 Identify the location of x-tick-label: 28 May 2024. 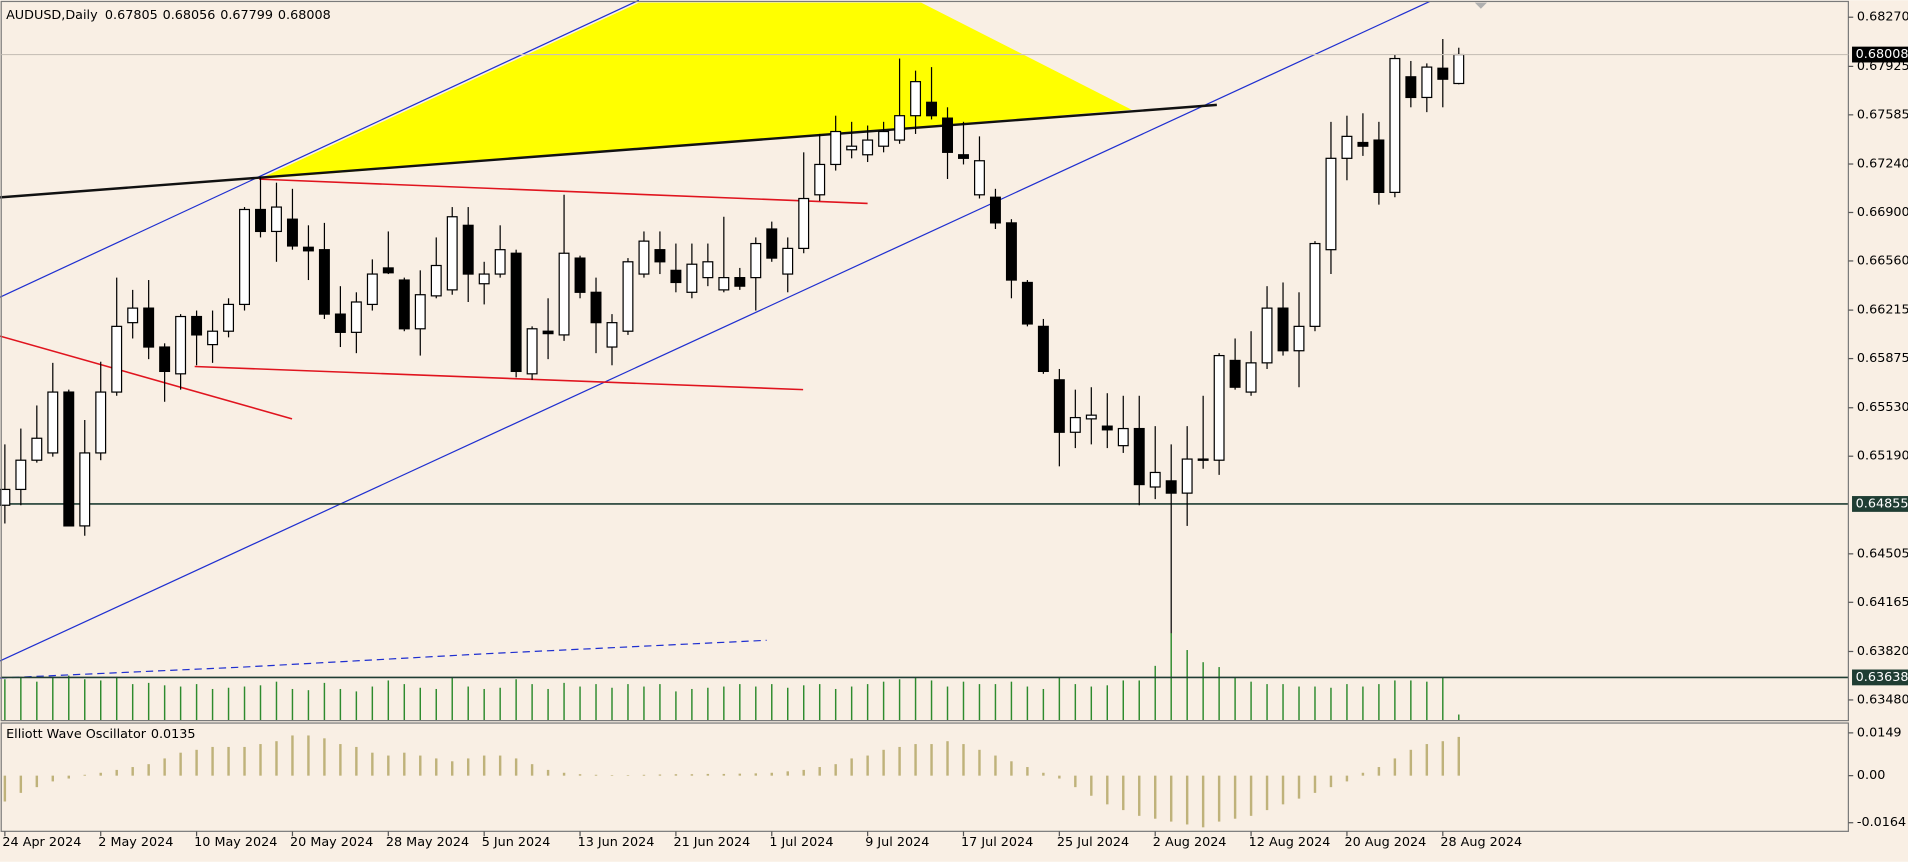
(427, 842).